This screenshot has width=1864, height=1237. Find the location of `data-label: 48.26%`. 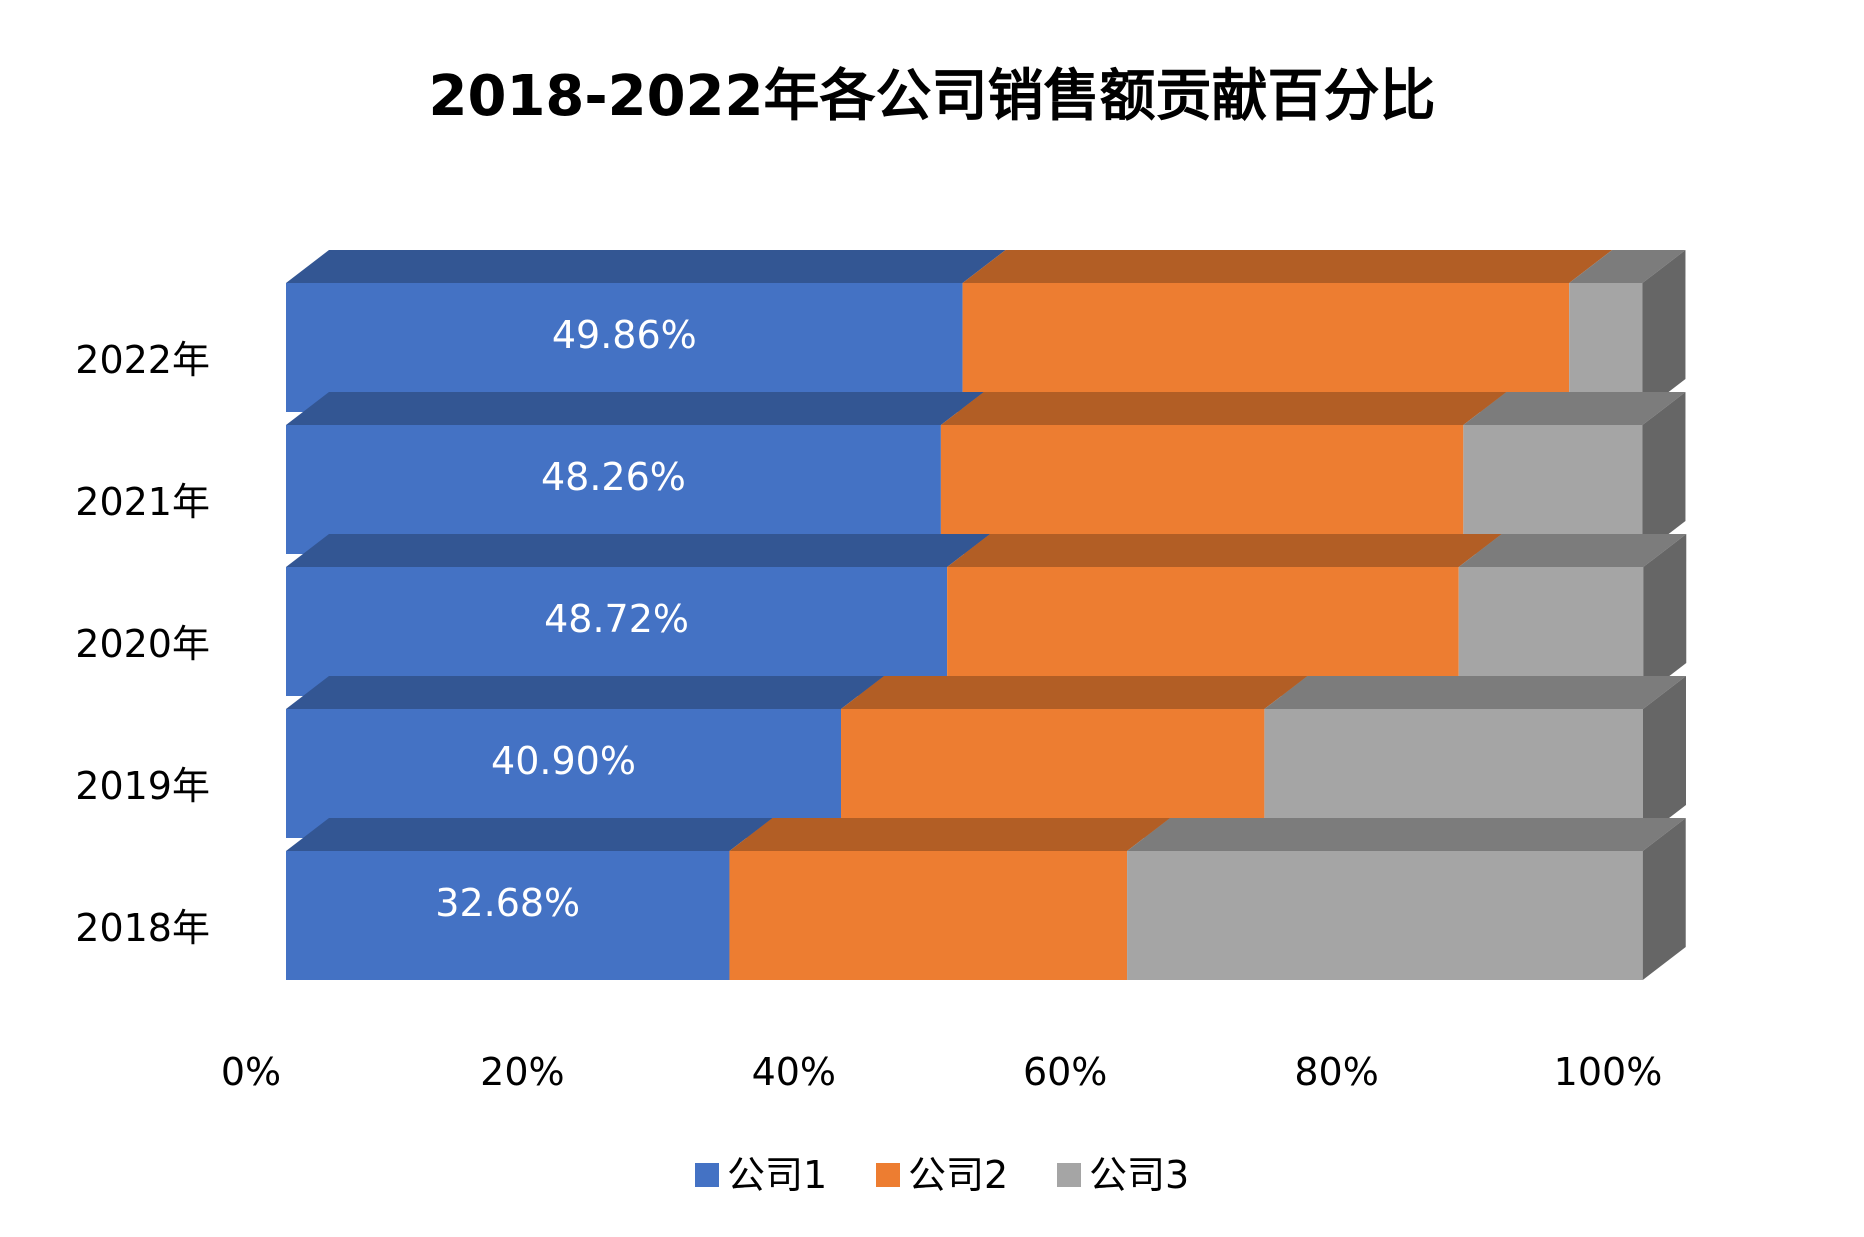

data-label: 48.26% is located at coordinates (613, 477).